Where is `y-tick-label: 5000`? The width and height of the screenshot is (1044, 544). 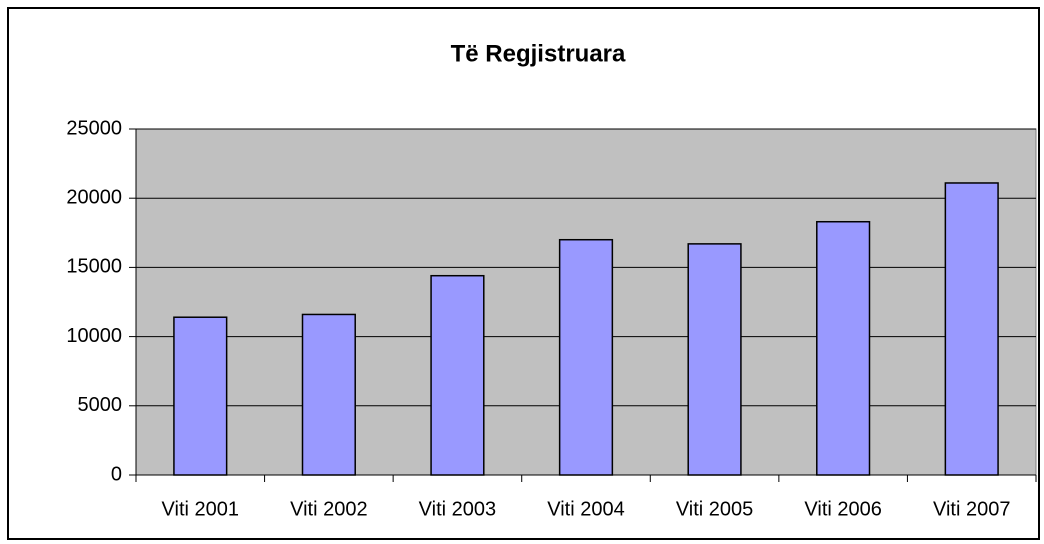 y-tick-label: 5000 is located at coordinates (100, 405).